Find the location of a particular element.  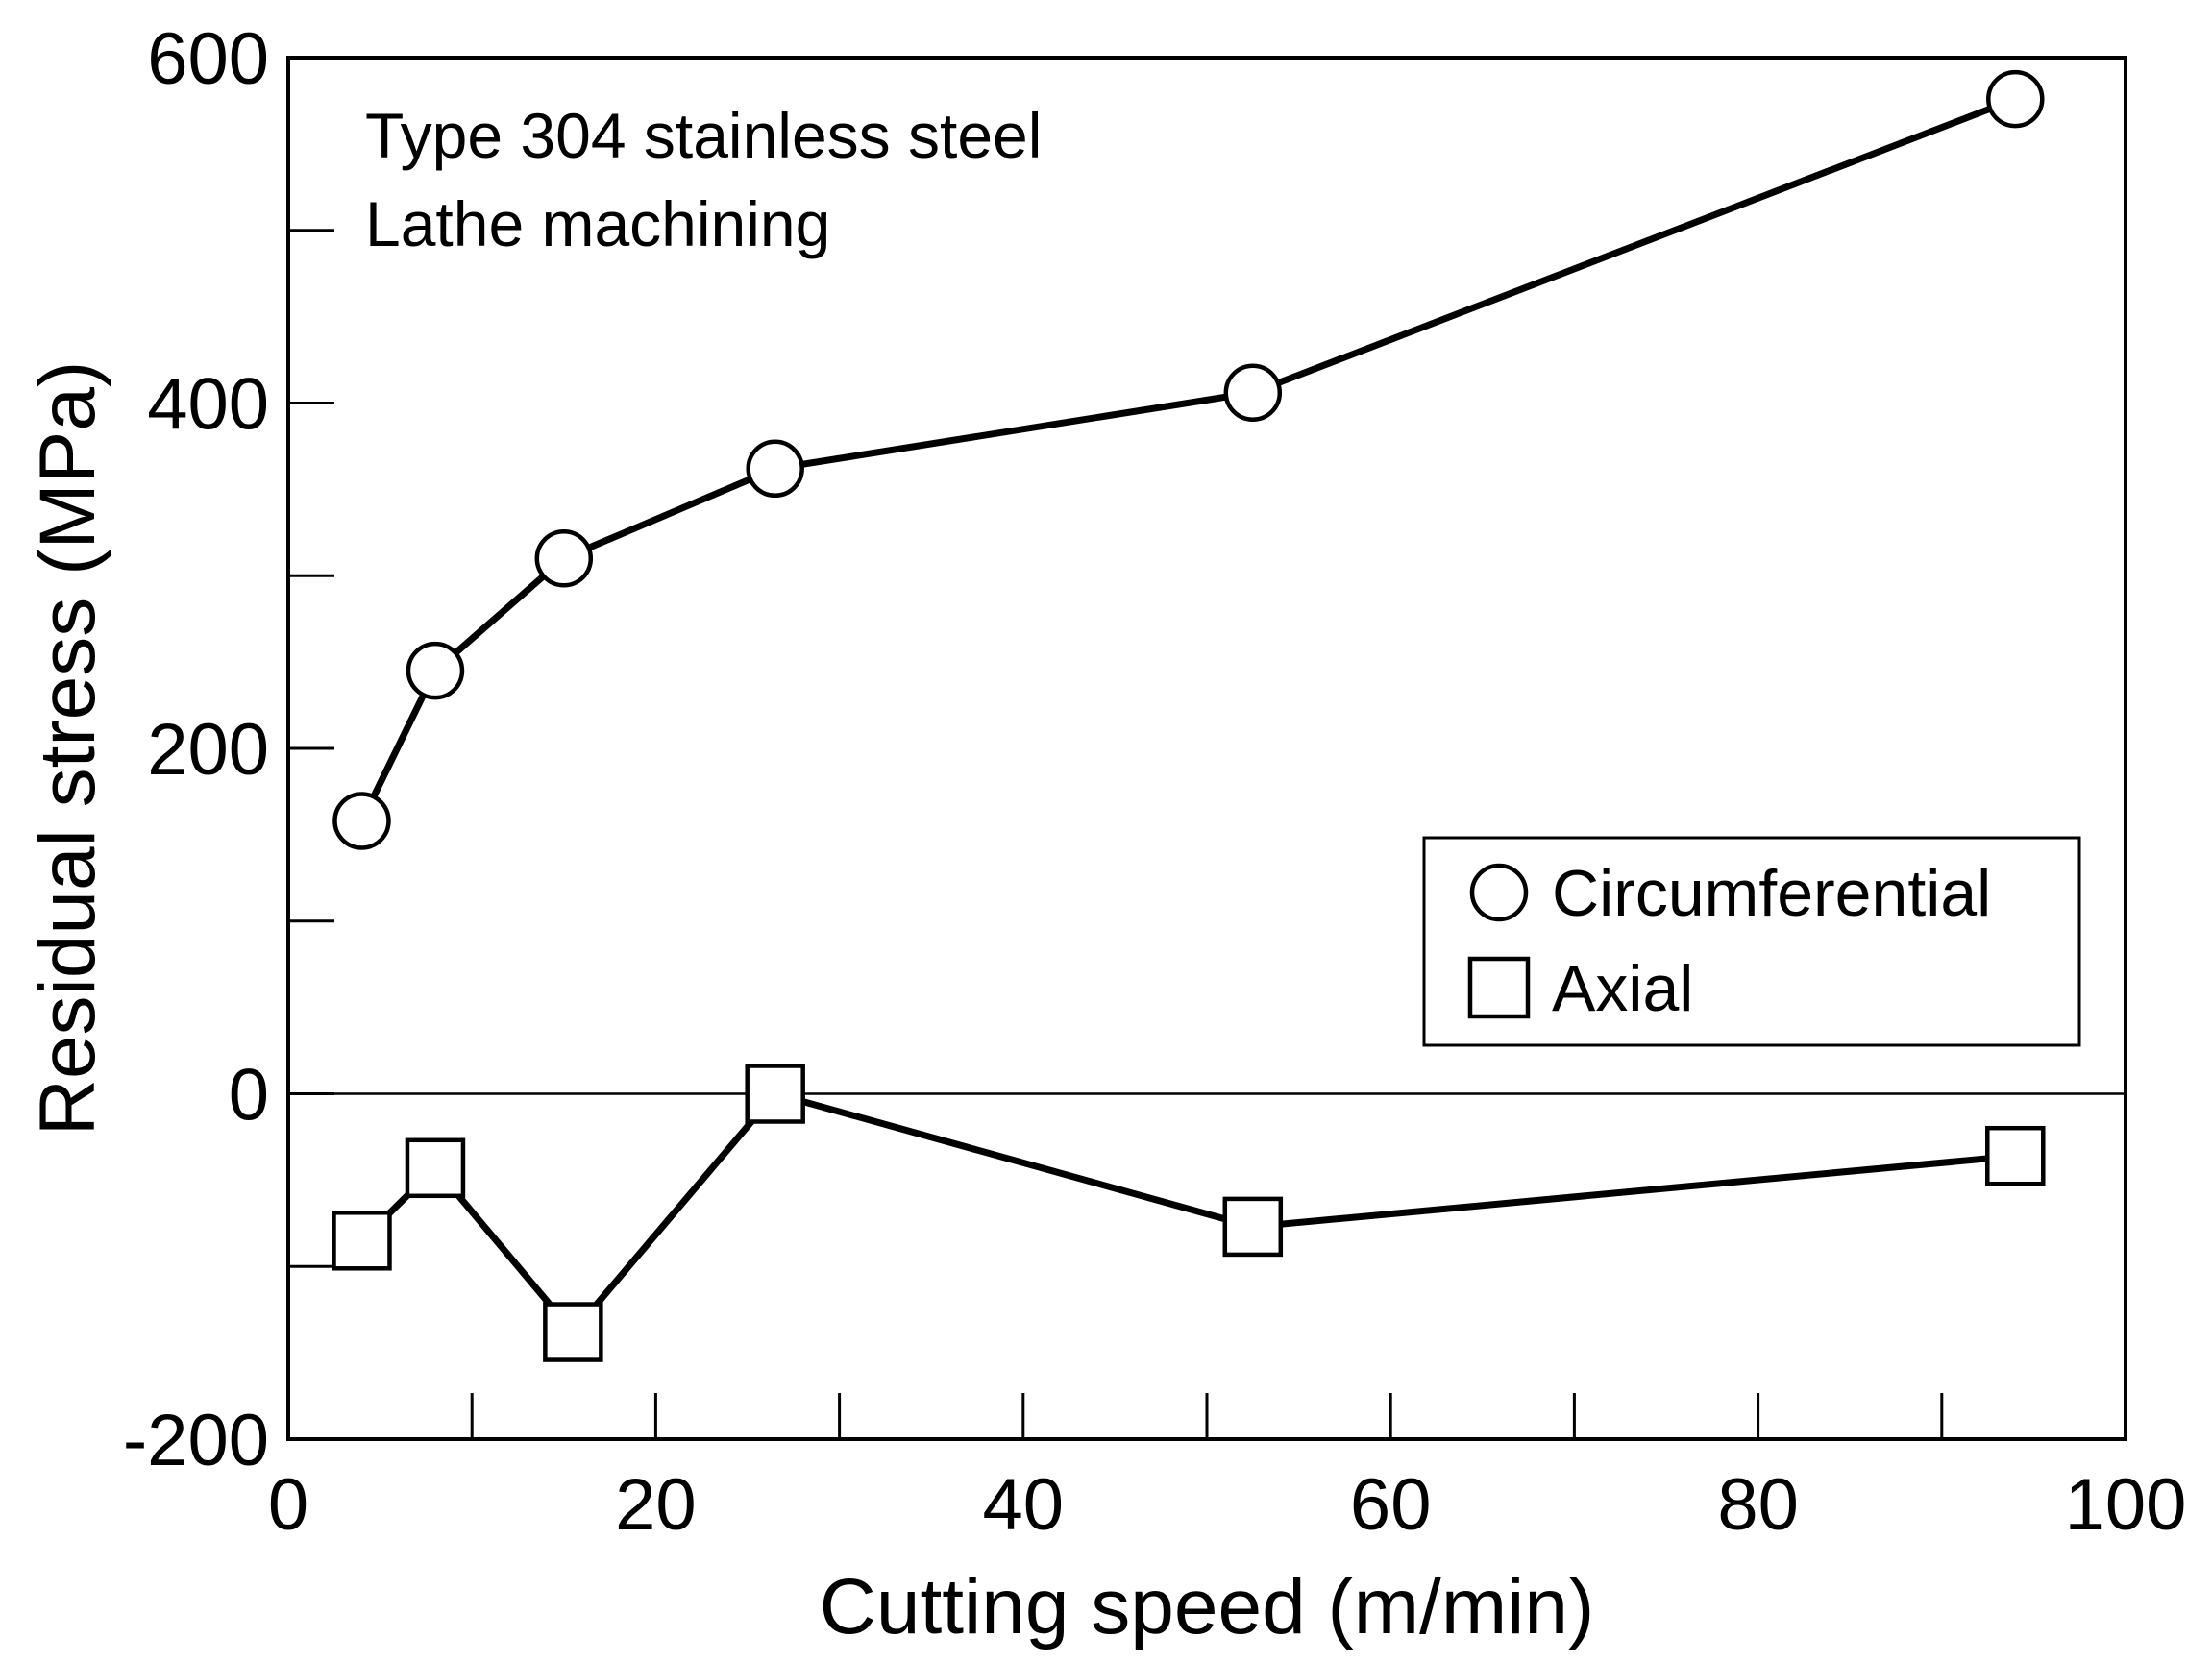

legend-box is located at coordinates (1751, 941).